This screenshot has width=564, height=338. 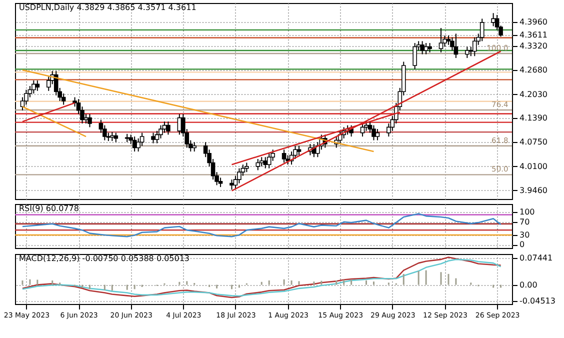 What do you see at coordinates (525, 221) in the screenshot?
I see `y-tick-label: 70` at bounding box center [525, 221].